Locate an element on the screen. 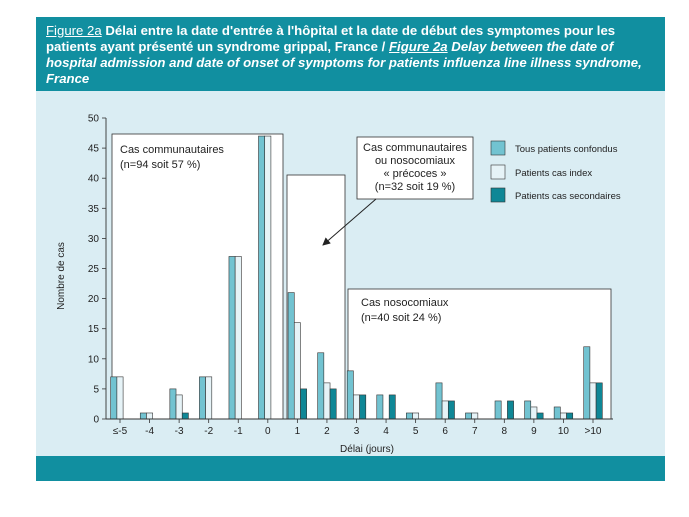 The width and height of the screenshot is (689, 517). figure-label-en: Figure 2a is located at coordinates (418, 46).